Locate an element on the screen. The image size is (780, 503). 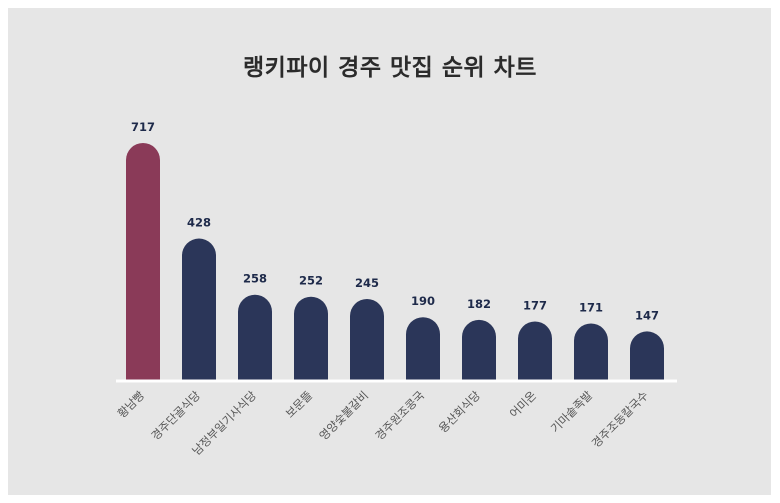
value-label-6: 182 is located at coordinates (479, 304).